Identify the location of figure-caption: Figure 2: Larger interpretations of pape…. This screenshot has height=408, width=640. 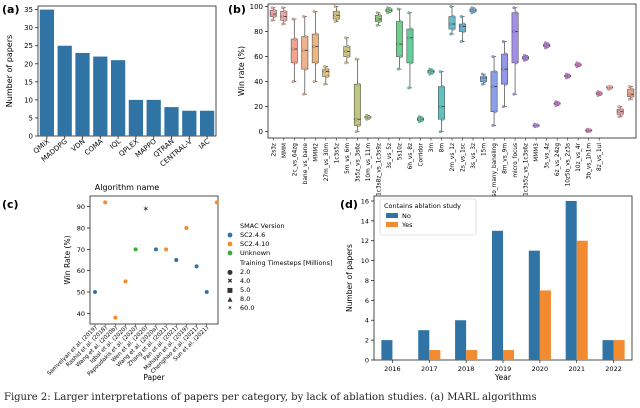
(270, 397).